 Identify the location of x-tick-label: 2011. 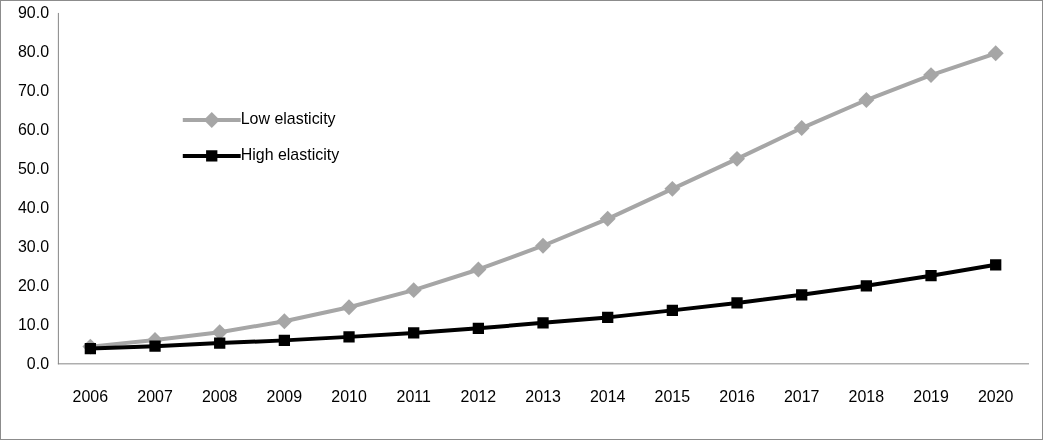
(413, 396).